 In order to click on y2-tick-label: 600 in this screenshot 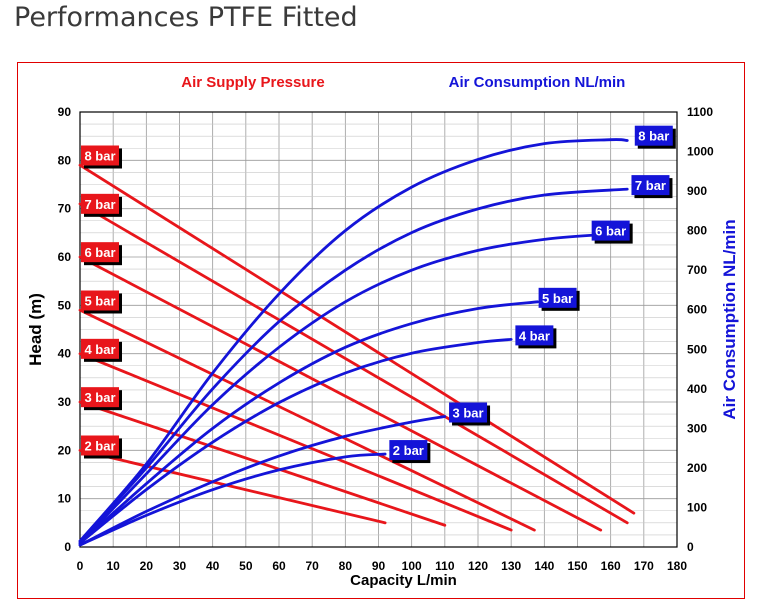, I will do `click(697, 310)`.